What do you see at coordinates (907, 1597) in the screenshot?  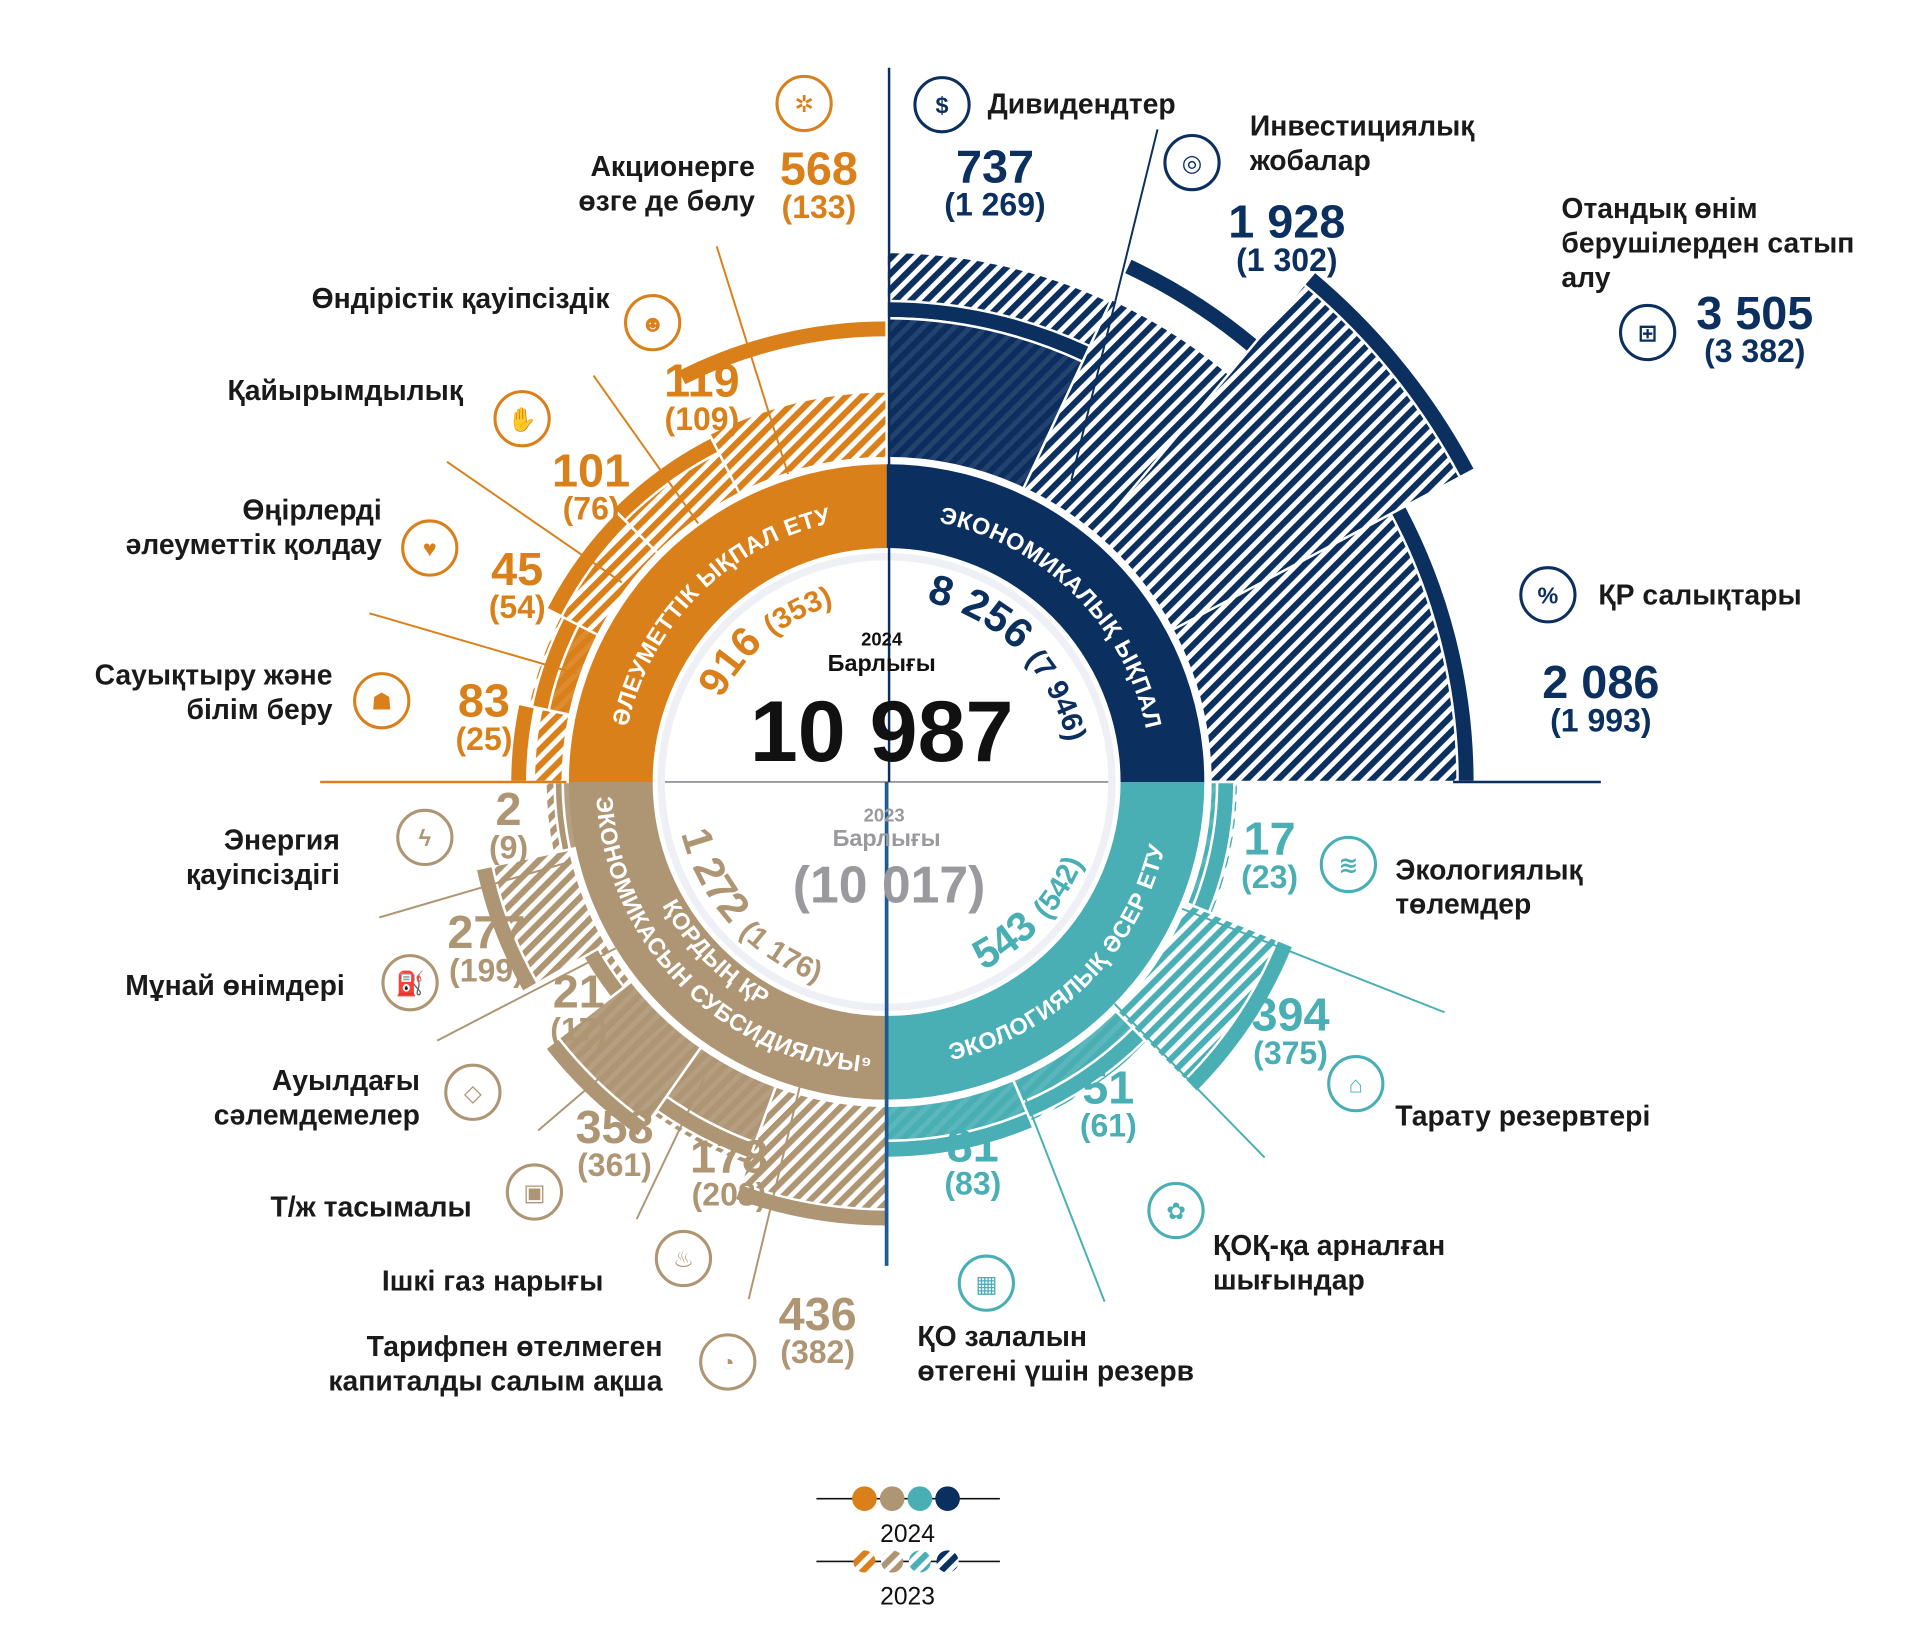 I see `legend-label-2023: 2023` at bounding box center [907, 1597].